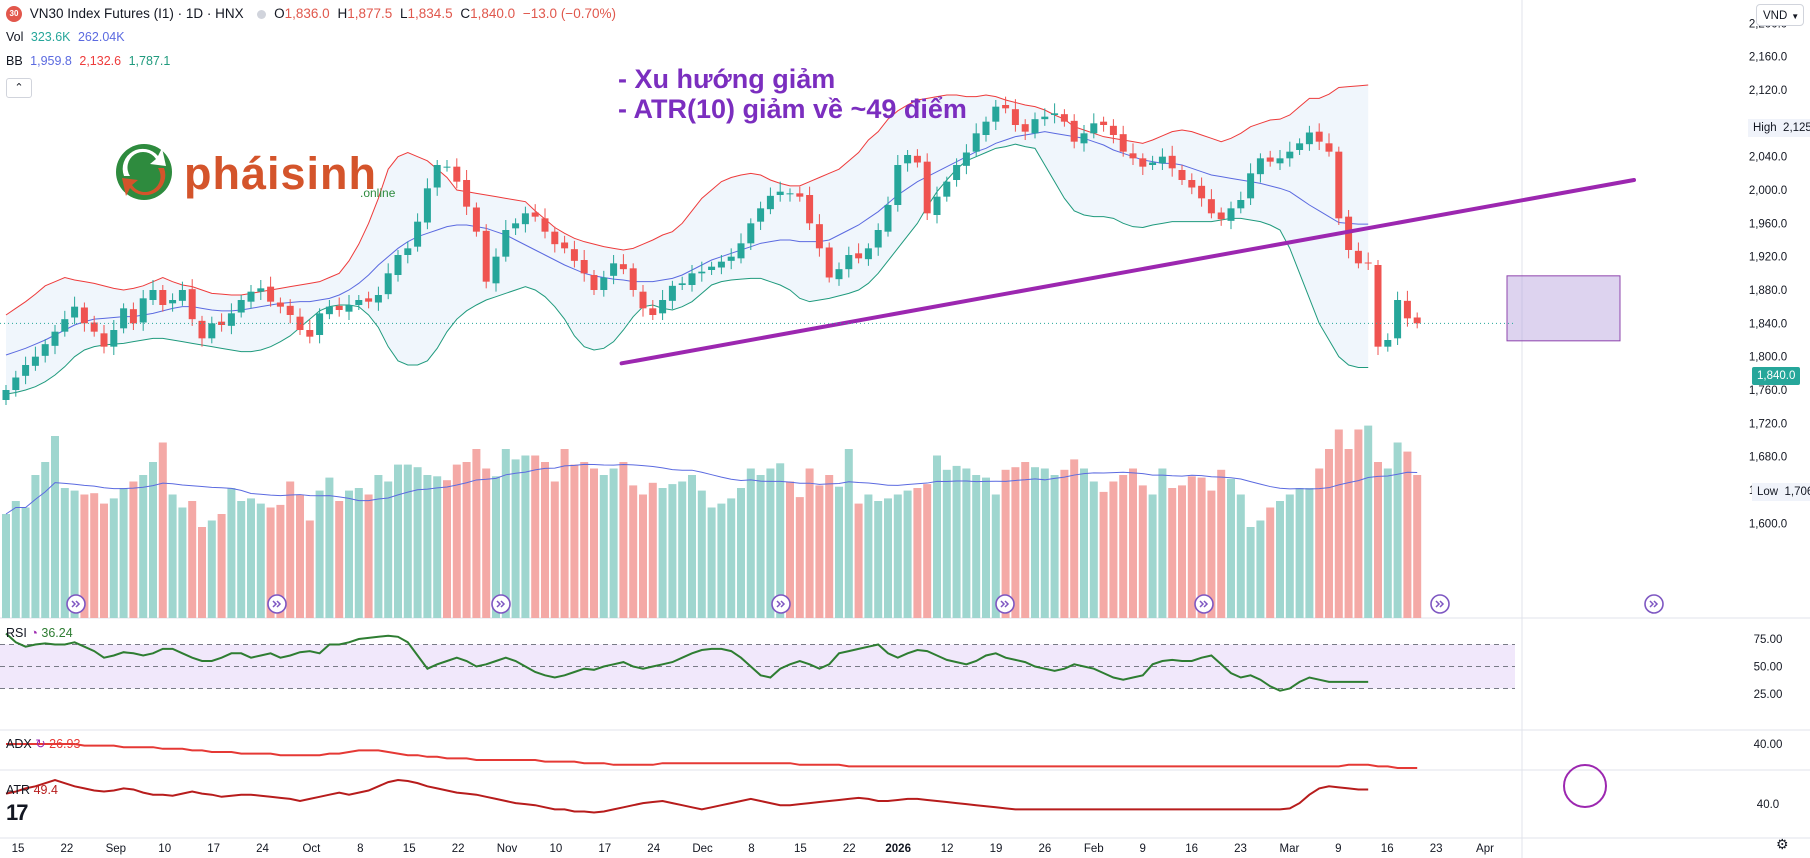 The image size is (1810, 858). I want to click on atr-legend: ATR 49.4, so click(32, 790).